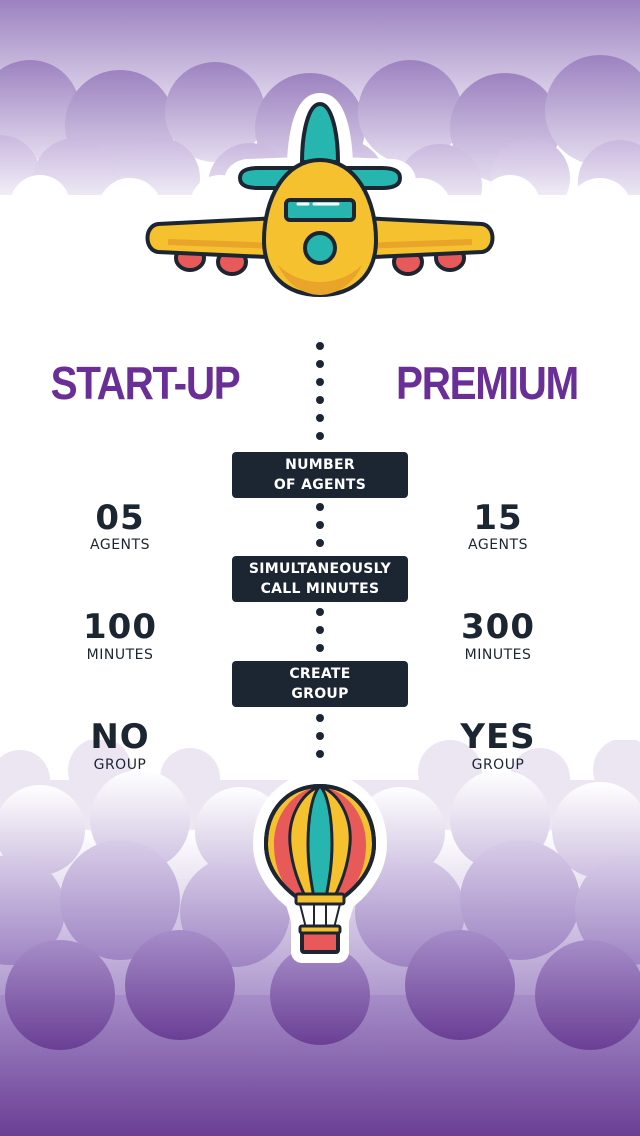 Image resolution: width=640 pixels, height=1136 pixels. I want to click on feature-label-create-group: CREATE GROUP, so click(320, 684).